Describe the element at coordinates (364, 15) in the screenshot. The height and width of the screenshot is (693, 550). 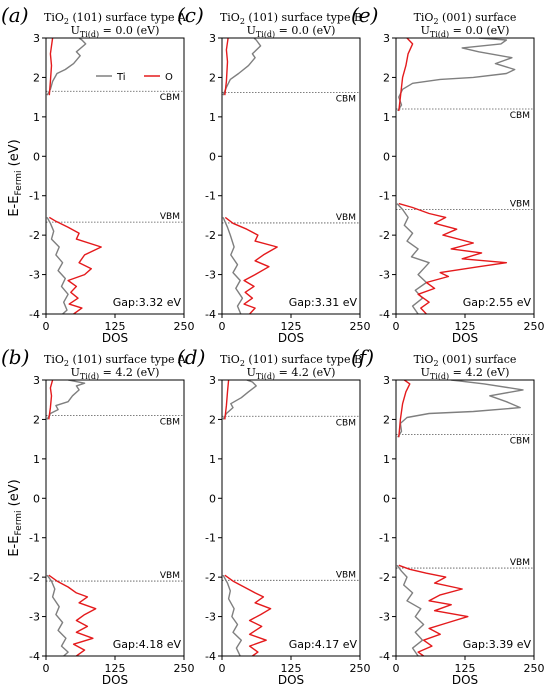
I see `panel-letter: (e)` at that location.